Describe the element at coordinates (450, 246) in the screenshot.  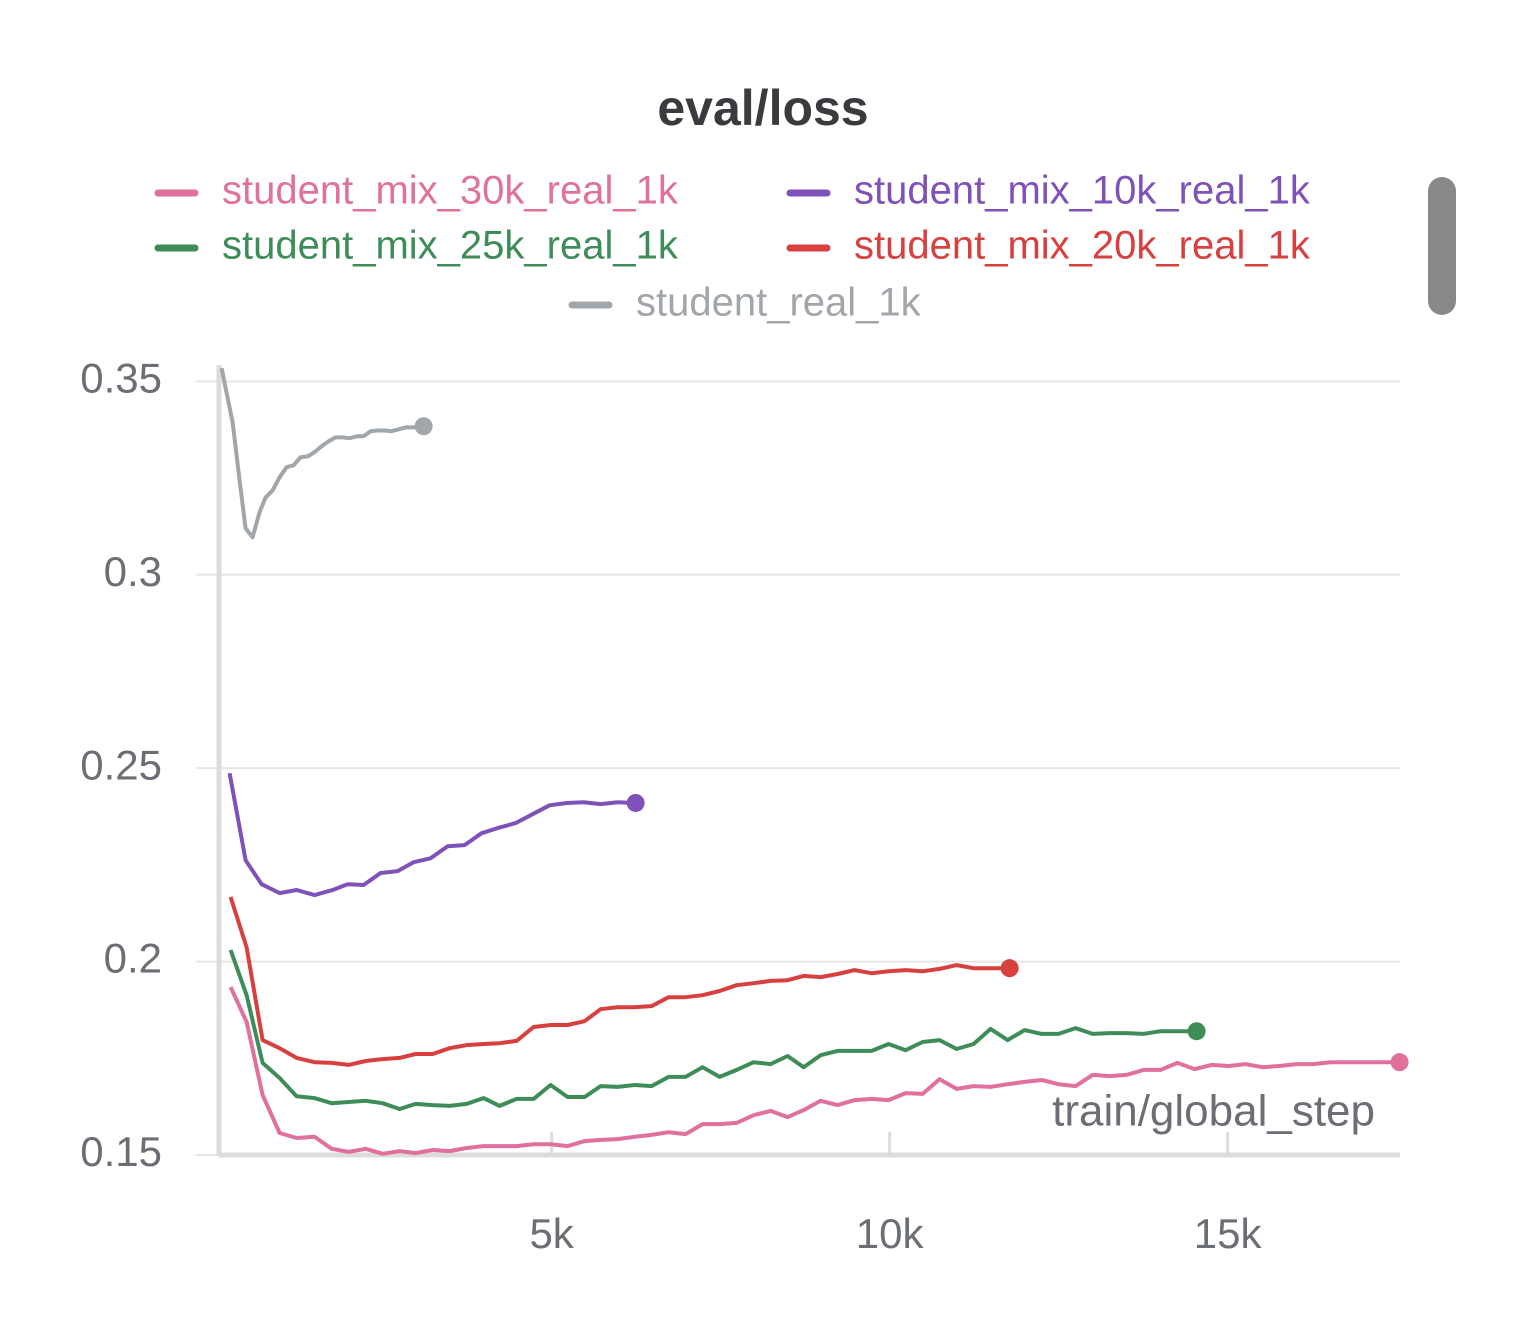
I see `legend-label: student_mix_25k_real_1k` at that location.